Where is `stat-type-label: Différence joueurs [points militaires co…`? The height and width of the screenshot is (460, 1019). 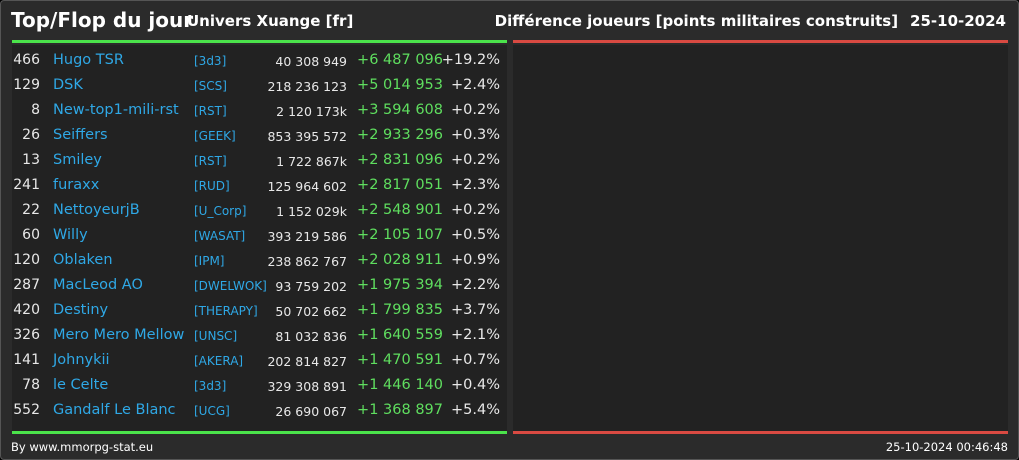
stat-type-label: Différence joueurs [points militaires co… is located at coordinates (696, 21).